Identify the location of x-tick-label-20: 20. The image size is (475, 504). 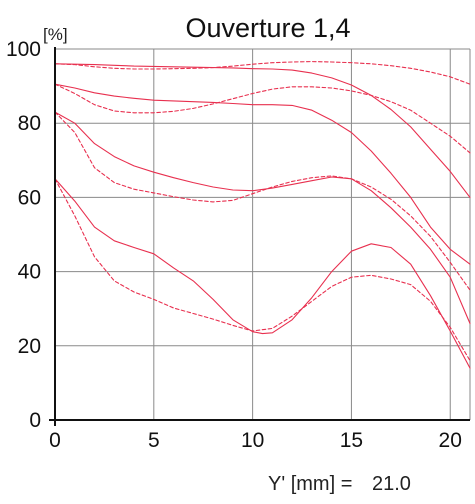
(450, 440).